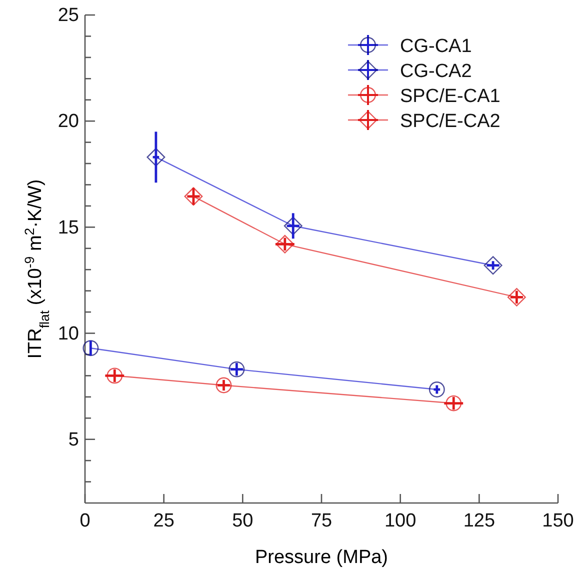 This screenshot has width=578, height=571. What do you see at coordinates (400, 521) in the screenshot?
I see `x-tick-label: 100` at bounding box center [400, 521].